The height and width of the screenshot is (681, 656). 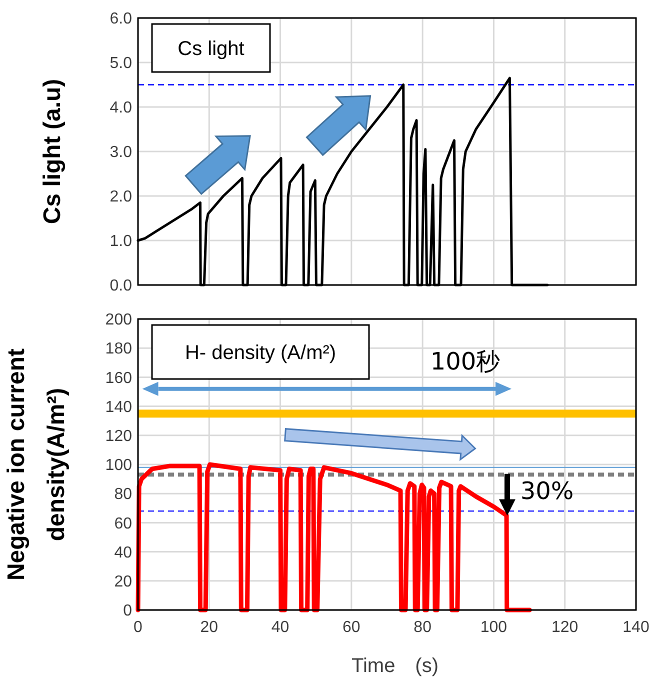 I want to click on y-tick-label: 0.0, so click(x=121, y=286).